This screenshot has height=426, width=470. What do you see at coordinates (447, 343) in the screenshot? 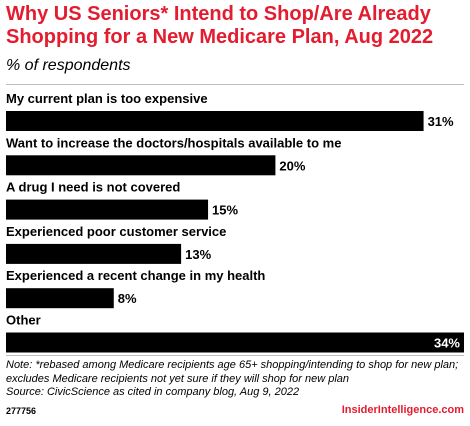
I see `value-label-other: 34%` at bounding box center [447, 343].